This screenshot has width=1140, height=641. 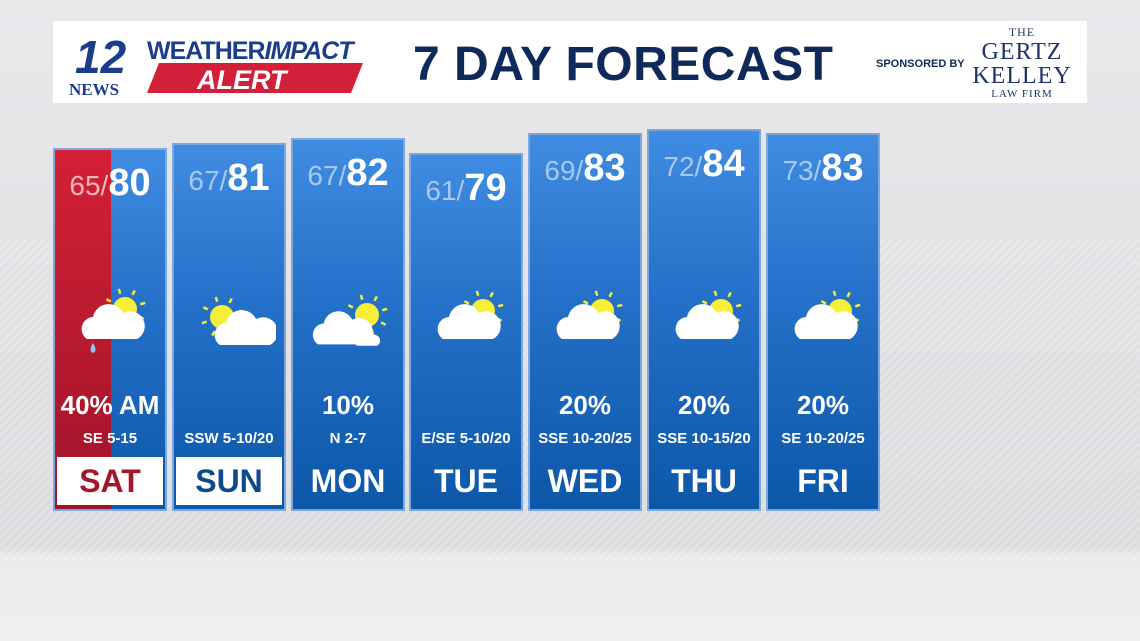 I want to click on high-temp: 81, so click(x=248, y=178).